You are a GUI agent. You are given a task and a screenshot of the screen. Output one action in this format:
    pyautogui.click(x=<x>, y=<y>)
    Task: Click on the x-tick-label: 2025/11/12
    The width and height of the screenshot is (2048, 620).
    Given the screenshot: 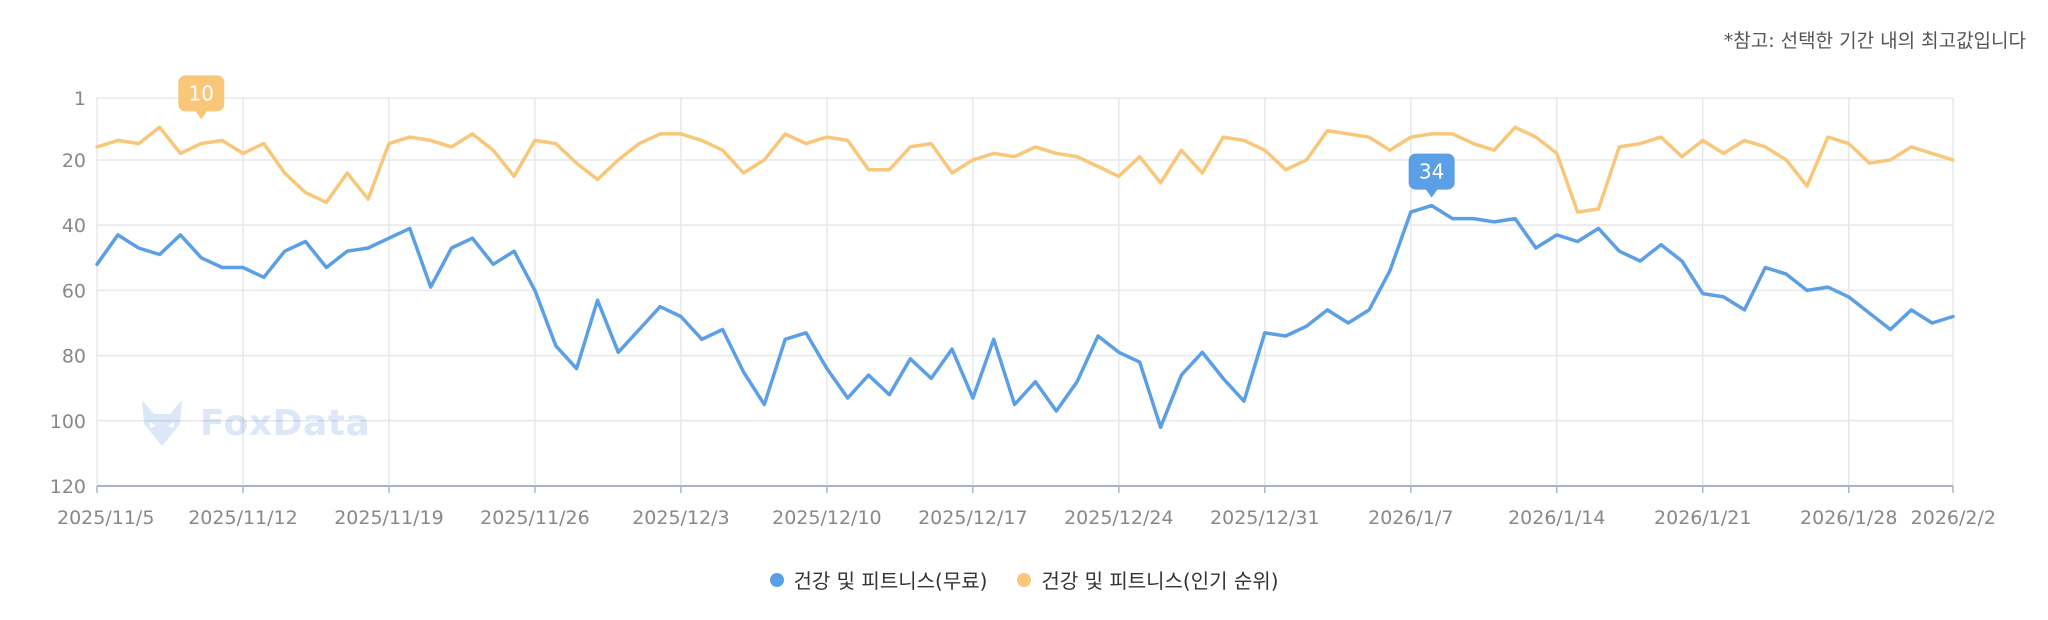 What is the action you would take?
    pyautogui.click(x=243, y=518)
    